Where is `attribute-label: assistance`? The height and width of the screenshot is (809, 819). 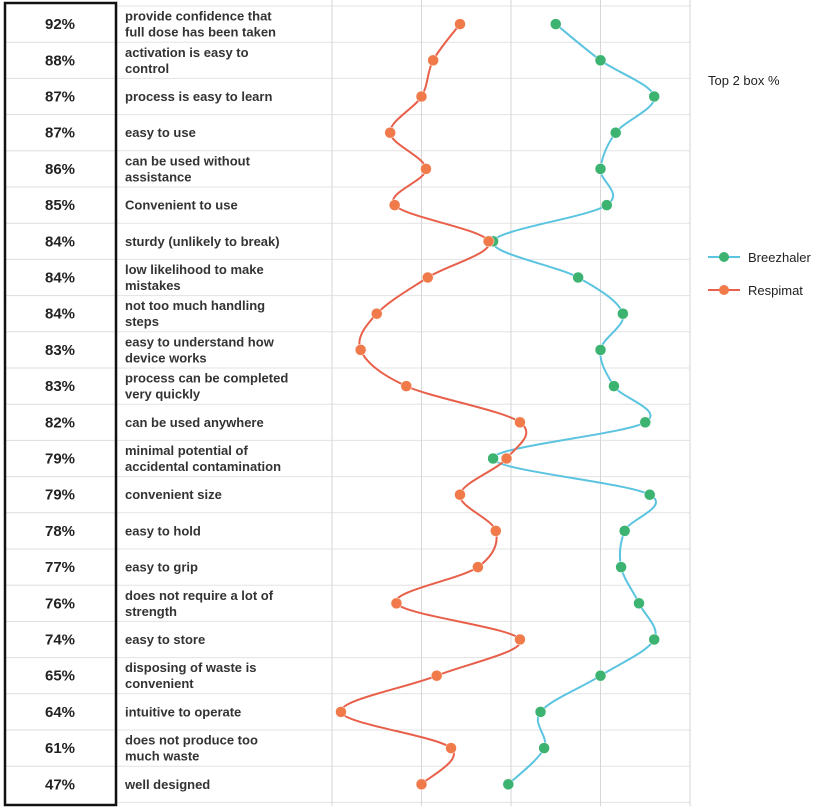 attribute-label: assistance is located at coordinates (158, 176).